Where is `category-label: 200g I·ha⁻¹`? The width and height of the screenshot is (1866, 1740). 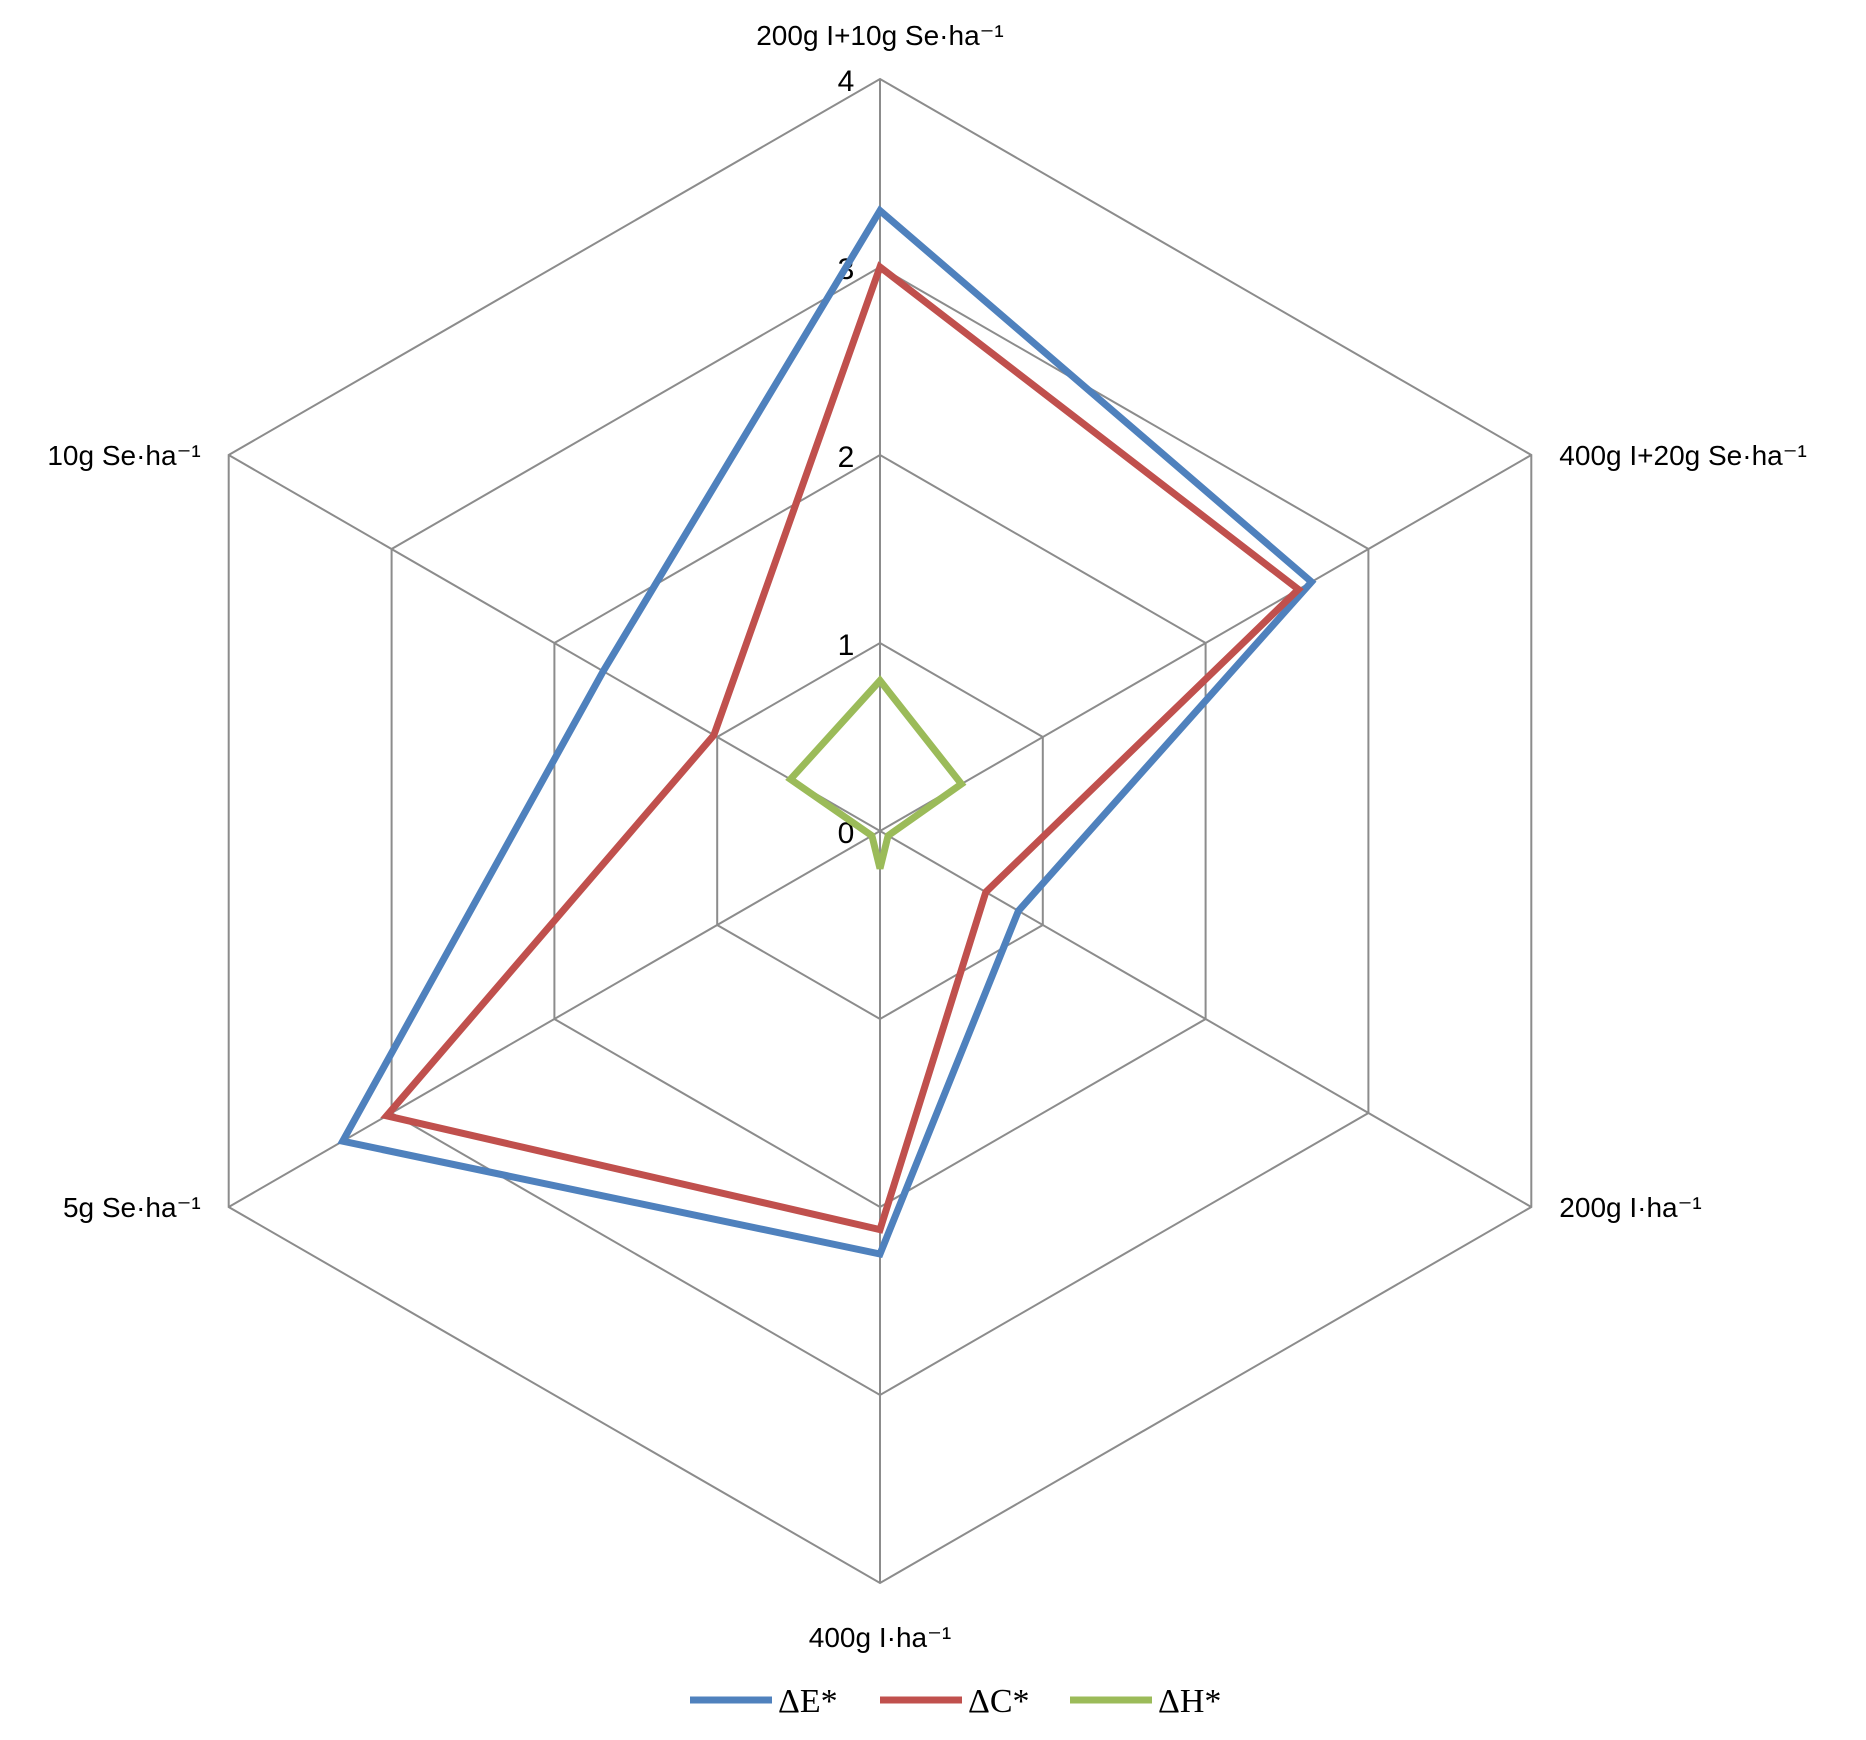
category-label: 200g I·ha⁻¹ is located at coordinates (1630, 1207).